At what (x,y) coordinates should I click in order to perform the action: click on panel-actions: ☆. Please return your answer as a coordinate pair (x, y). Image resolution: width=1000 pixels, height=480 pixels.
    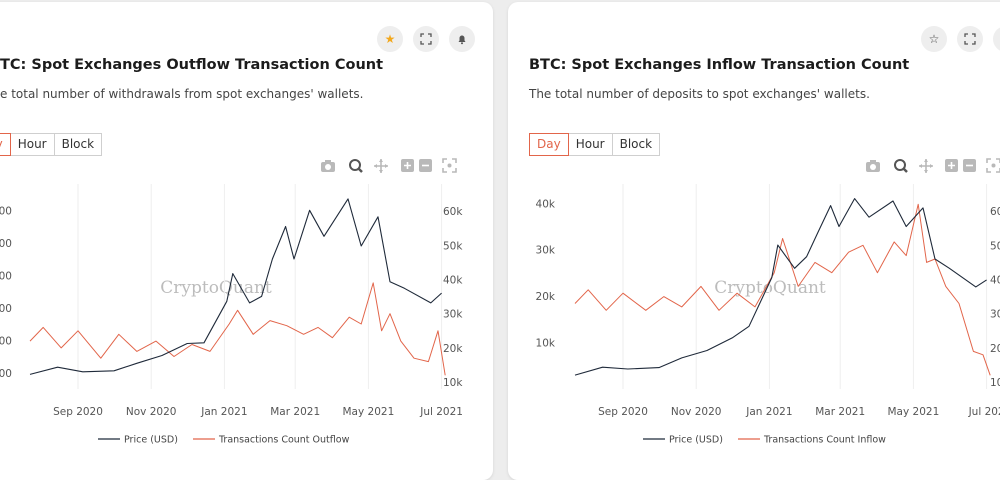
    Looking at the image, I should click on (960, 39).